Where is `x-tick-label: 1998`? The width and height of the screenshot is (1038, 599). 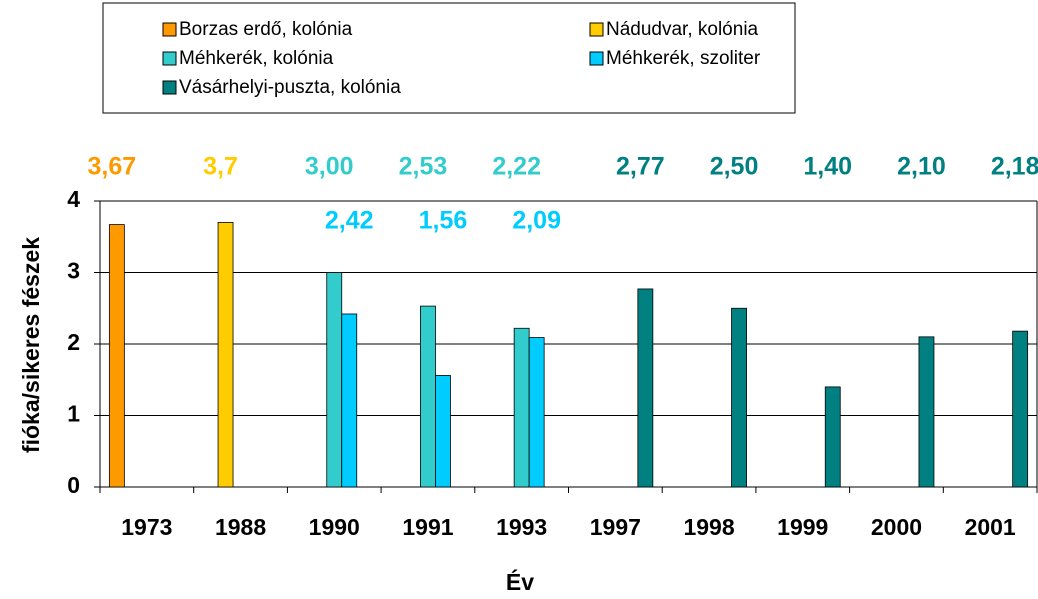
x-tick-label: 1998 is located at coordinates (708, 527).